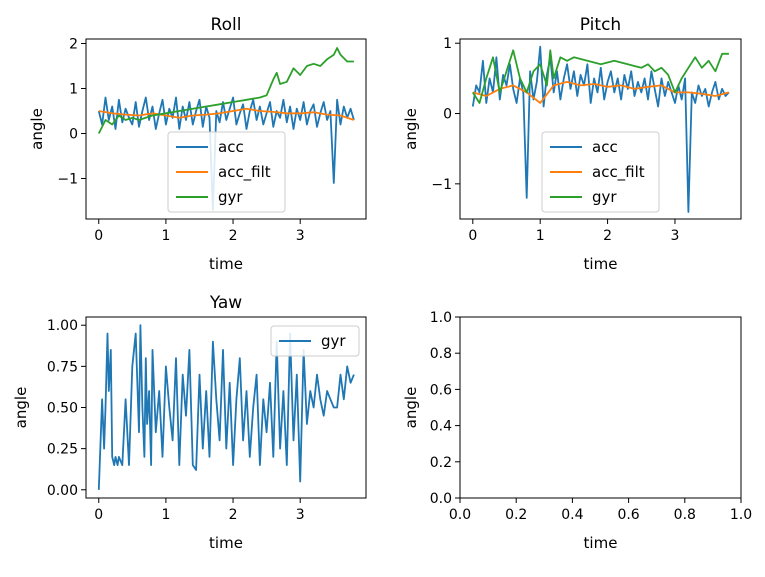 The image size is (765, 577). I want to click on y-tick-label: 0.25, so click(62, 450).